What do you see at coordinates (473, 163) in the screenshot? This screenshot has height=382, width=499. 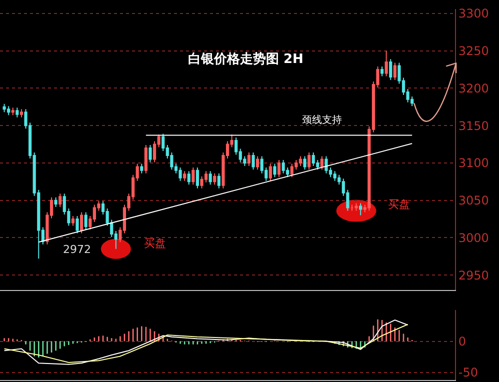 I see `y-tick-label: 3100` at bounding box center [473, 163].